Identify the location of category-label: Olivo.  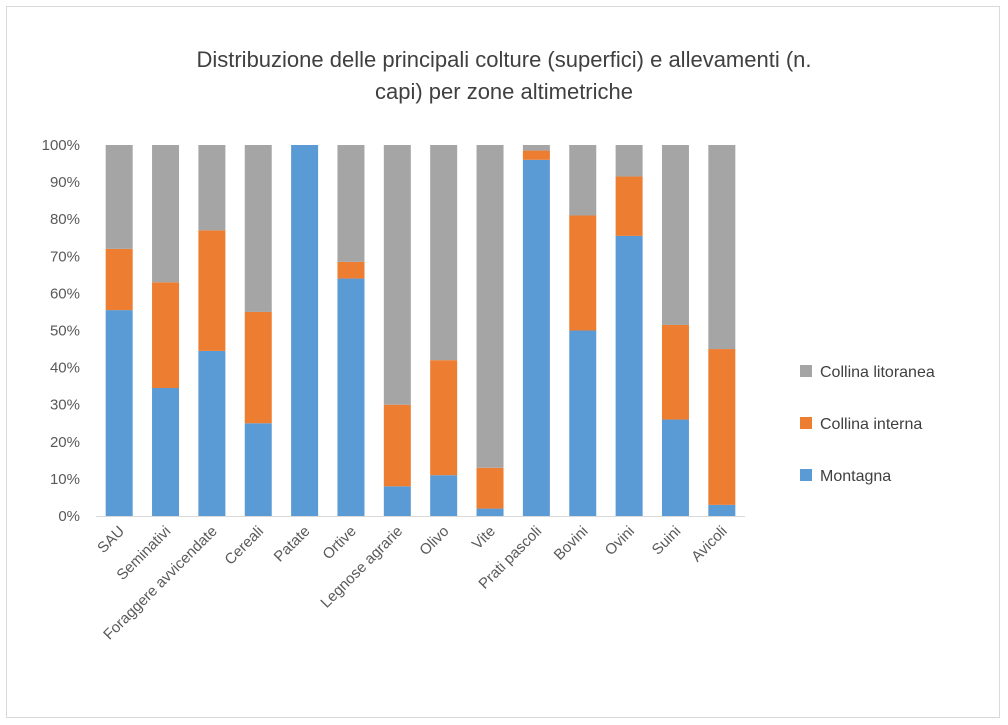
(434, 541).